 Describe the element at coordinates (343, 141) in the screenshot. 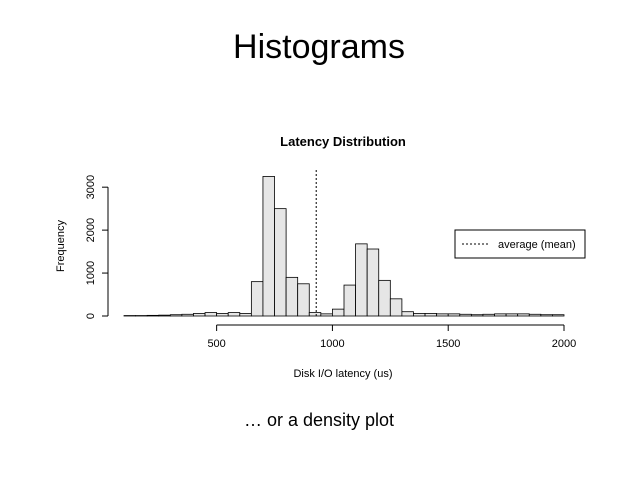

I see `chart-title: Latency Distribution` at that location.